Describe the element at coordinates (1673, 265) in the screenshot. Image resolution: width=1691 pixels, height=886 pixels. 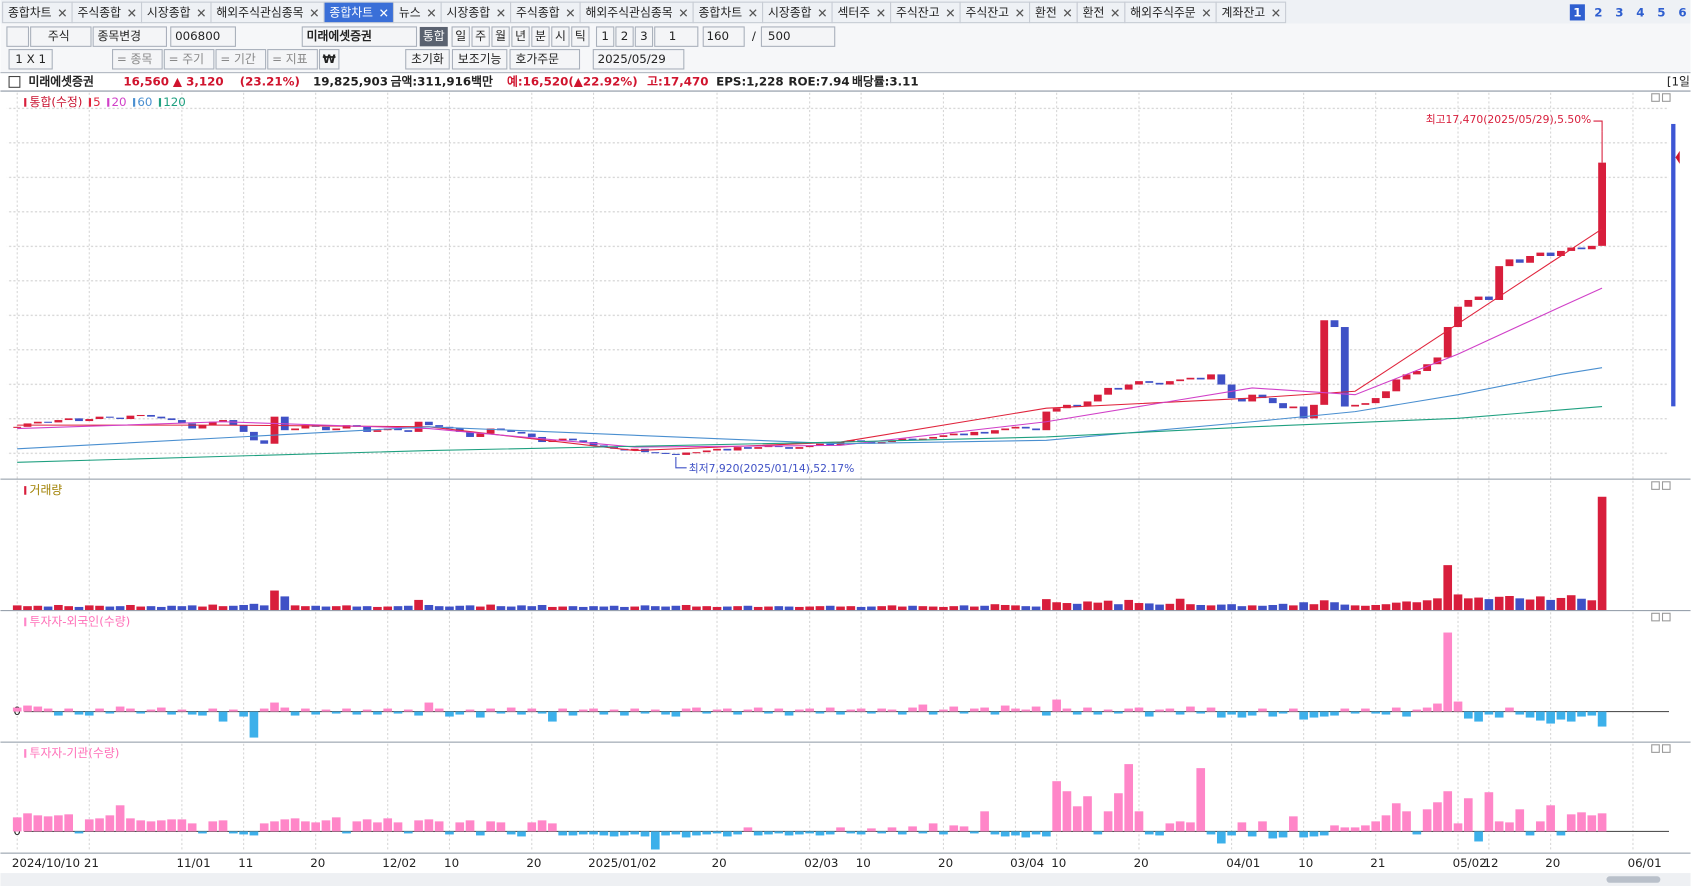
I see `axis-scroll` at that location.